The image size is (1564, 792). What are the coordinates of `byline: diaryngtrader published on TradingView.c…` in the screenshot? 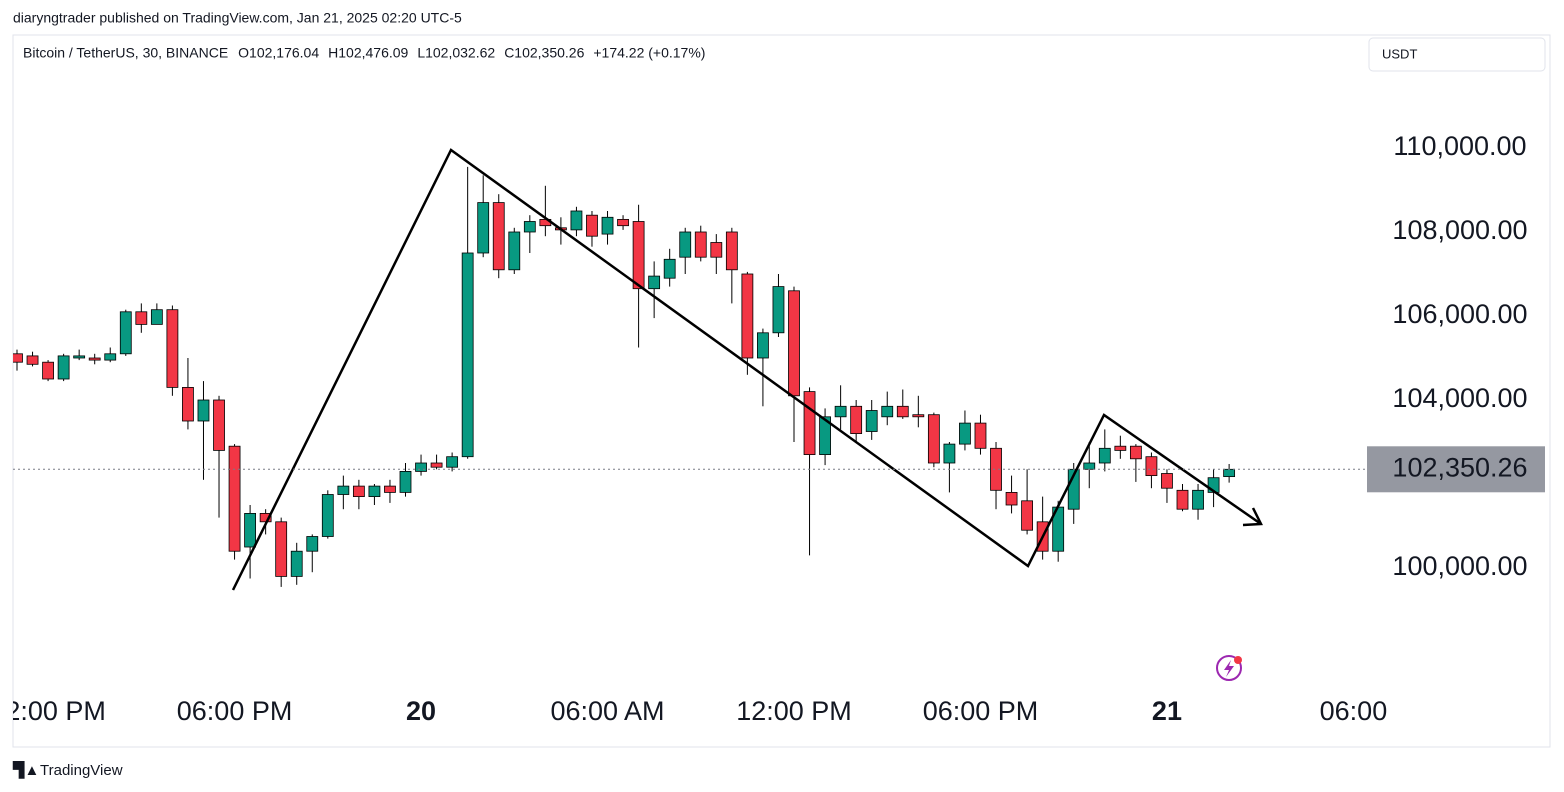 It's located at (237, 18).